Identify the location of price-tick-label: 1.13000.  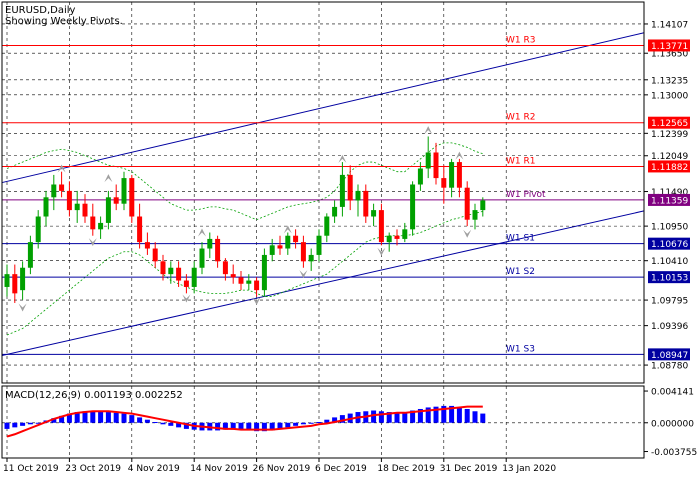
(669, 96).